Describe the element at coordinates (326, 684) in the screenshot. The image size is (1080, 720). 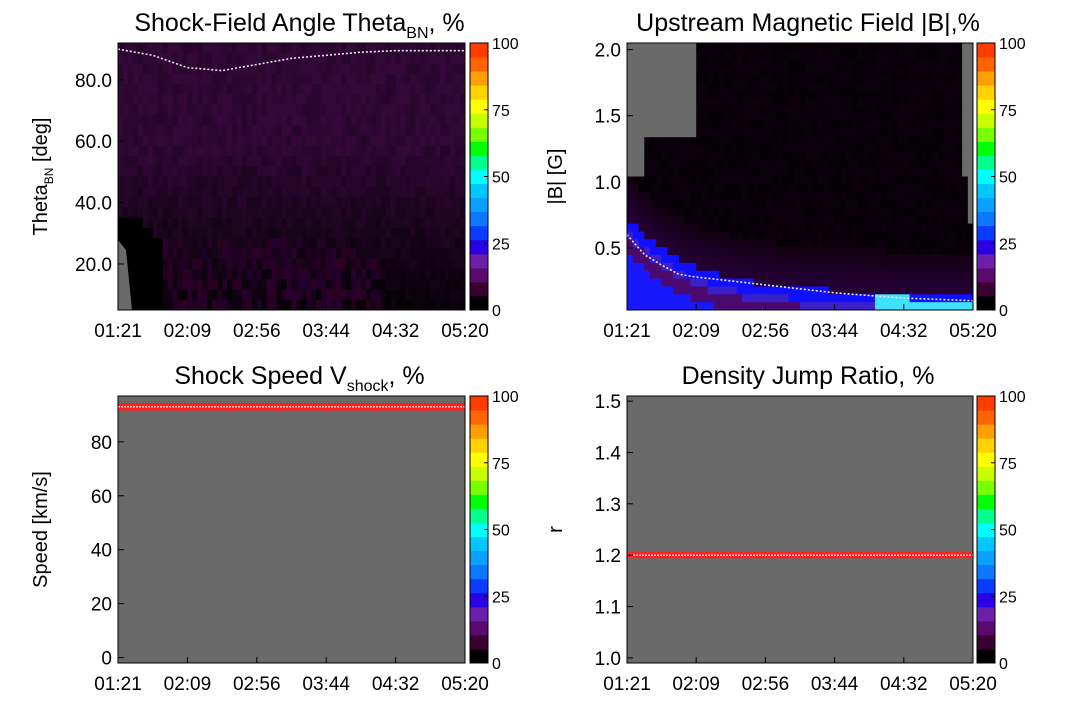
I see `x-tick-label: 03:44` at that location.